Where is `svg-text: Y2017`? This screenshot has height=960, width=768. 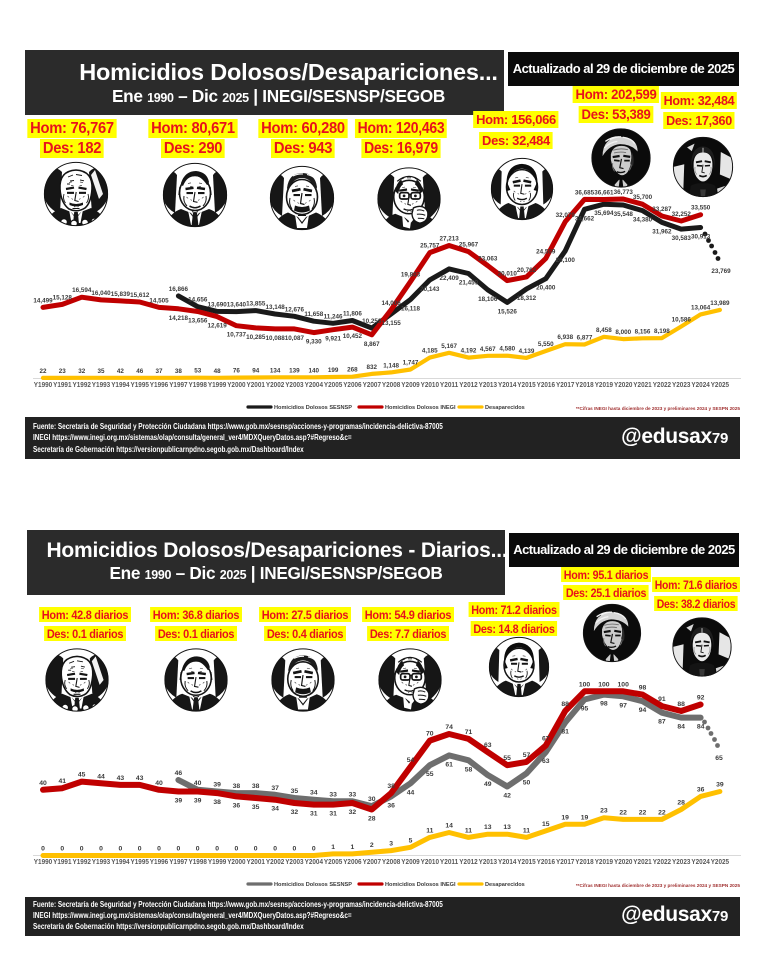 svg-text: Y2017 is located at coordinates (565, 862).